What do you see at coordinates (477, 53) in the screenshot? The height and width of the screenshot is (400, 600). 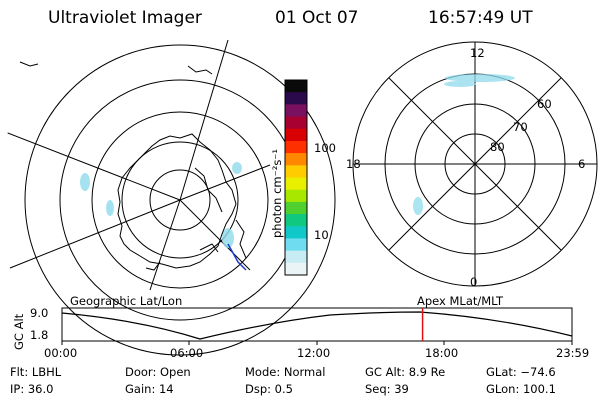 I see `mlt-label-12: 12` at bounding box center [477, 53].